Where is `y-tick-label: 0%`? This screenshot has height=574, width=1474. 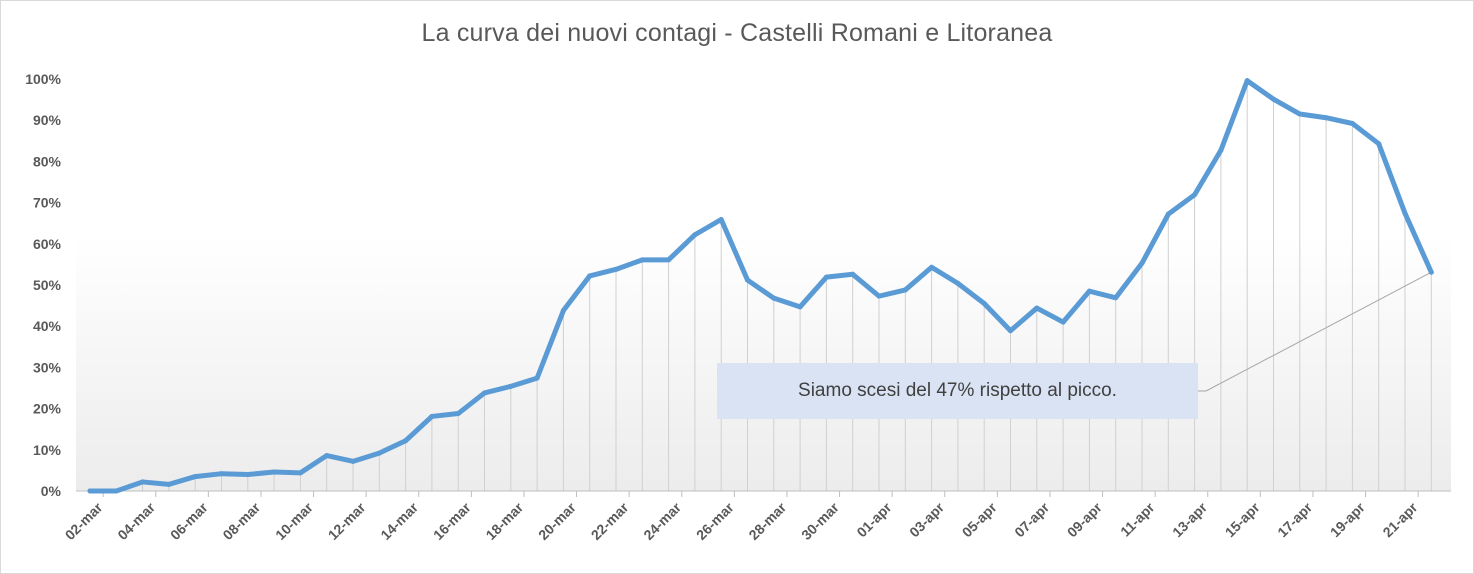 y-tick-label: 0% is located at coordinates (51, 491).